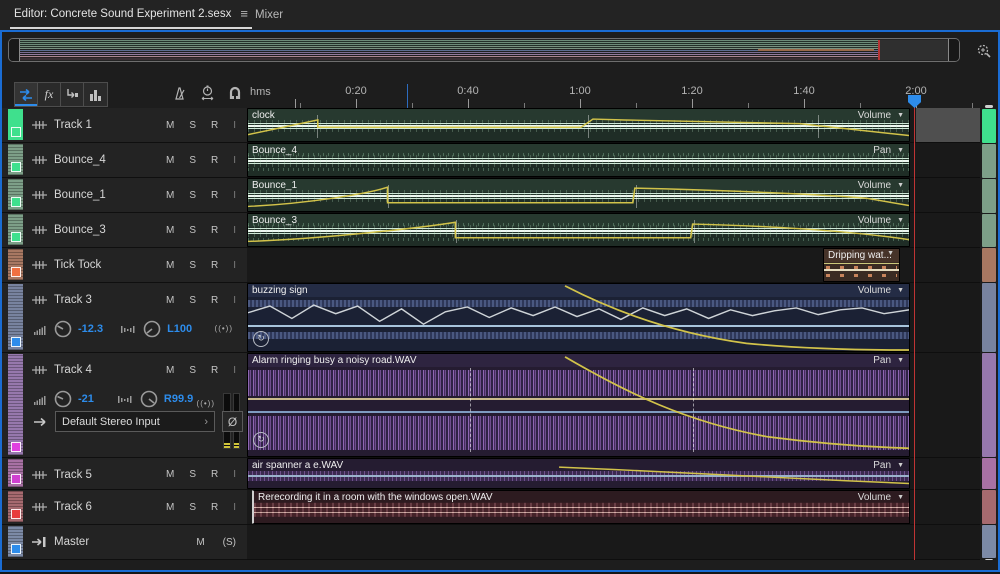 This screenshot has height=574, width=1000. What do you see at coordinates (235, 93) in the screenshot?
I see `snap-magnet-icon` at bounding box center [235, 93].